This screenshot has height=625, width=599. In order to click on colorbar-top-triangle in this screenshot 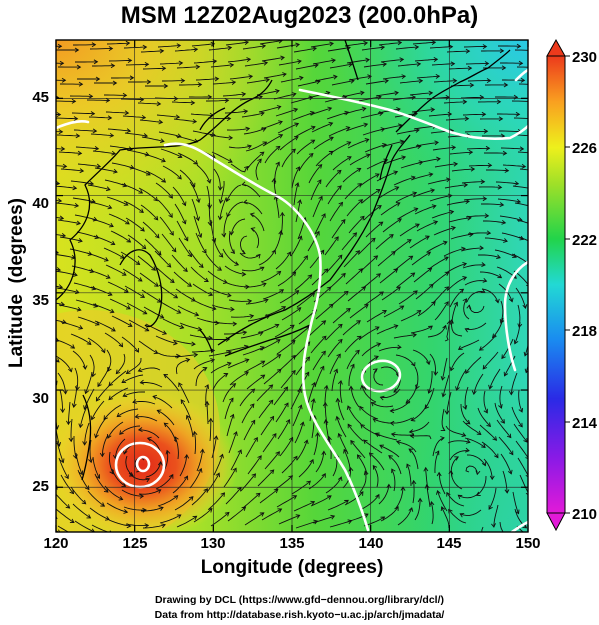, I will do `click(556, 47)`.